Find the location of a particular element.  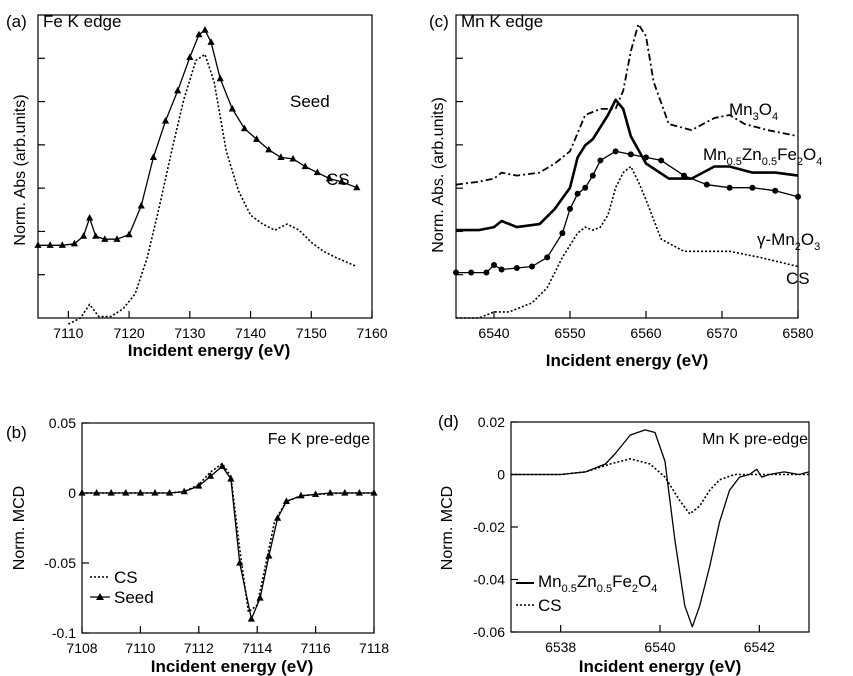

panel-tag-c: (c) is located at coordinates (439, 21).